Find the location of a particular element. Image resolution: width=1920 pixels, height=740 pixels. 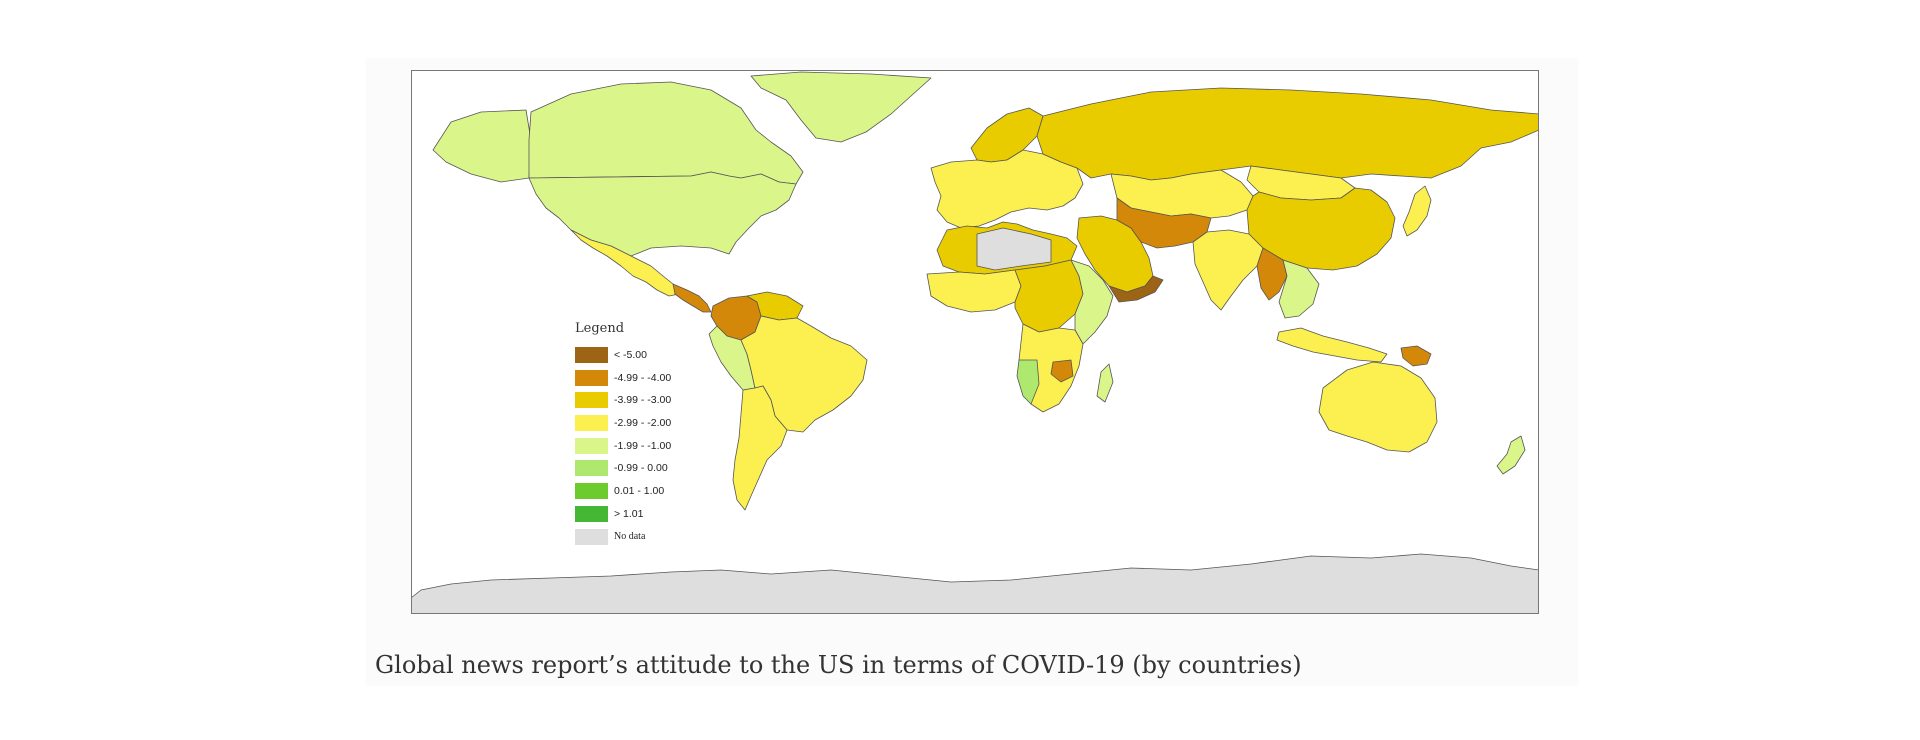

legend-label: 0.01 - 1.00 is located at coordinates (639, 491).